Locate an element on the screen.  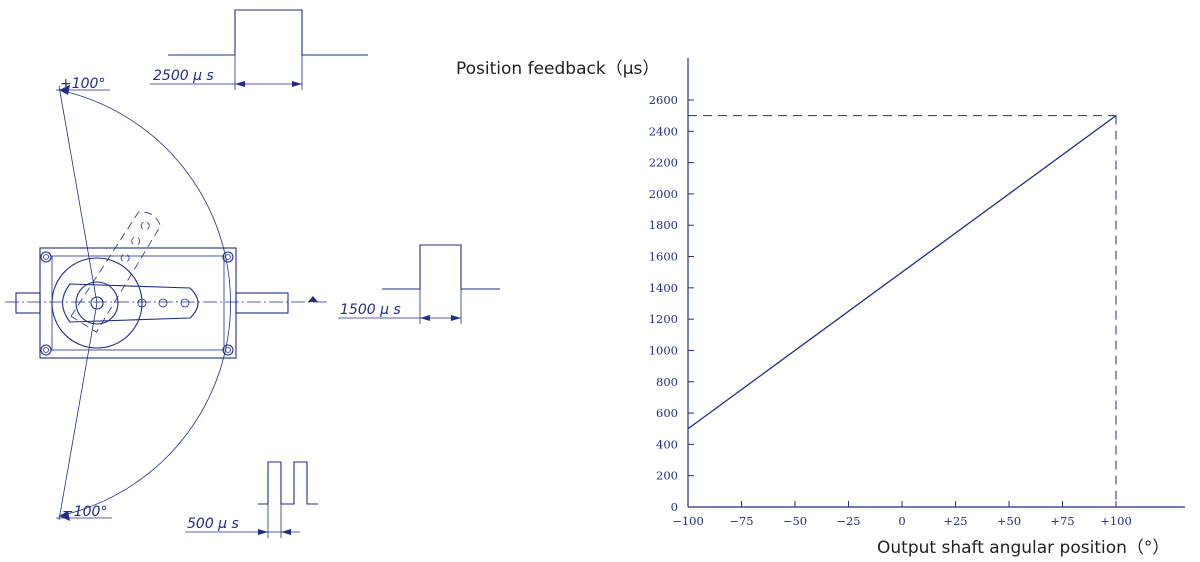
pulse-bottom-label: 500 μ s is located at coordinates (213, 524).